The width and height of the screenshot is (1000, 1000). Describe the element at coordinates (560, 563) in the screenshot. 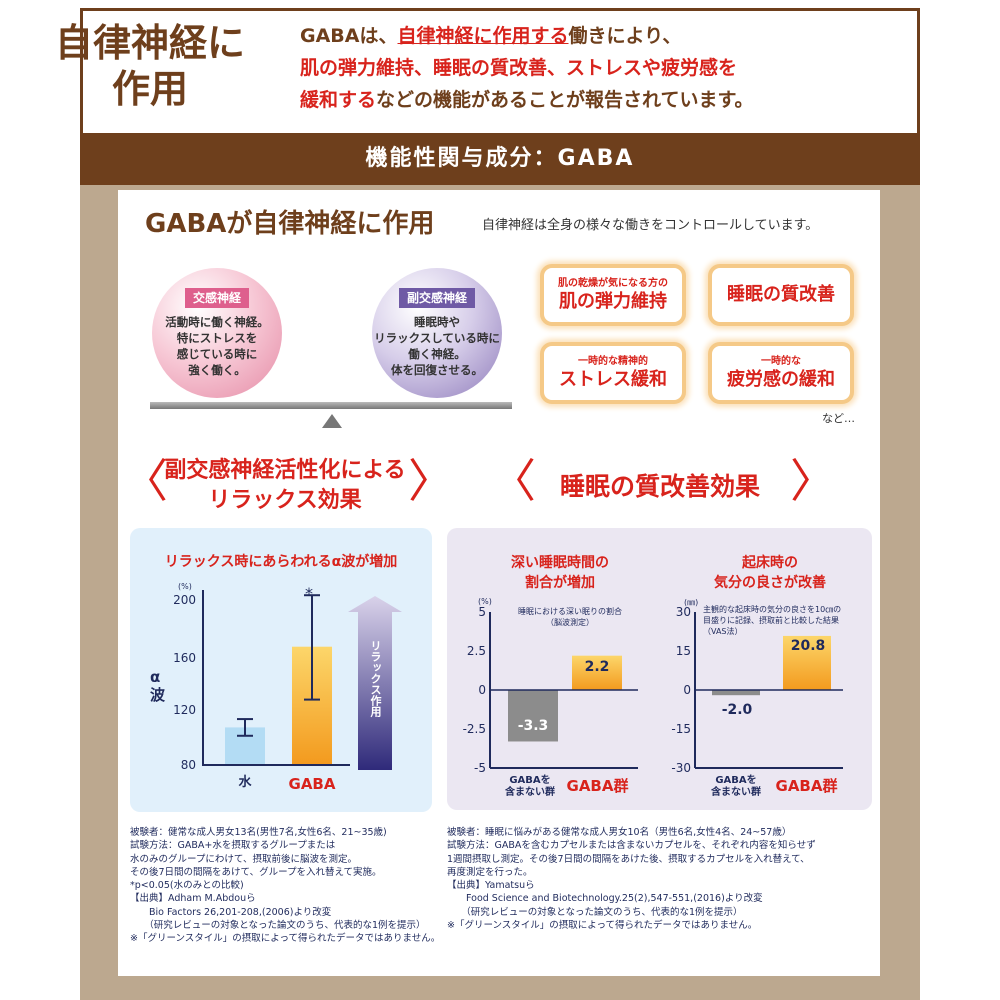

I see `t: 深い睡眠時間の` at that location.